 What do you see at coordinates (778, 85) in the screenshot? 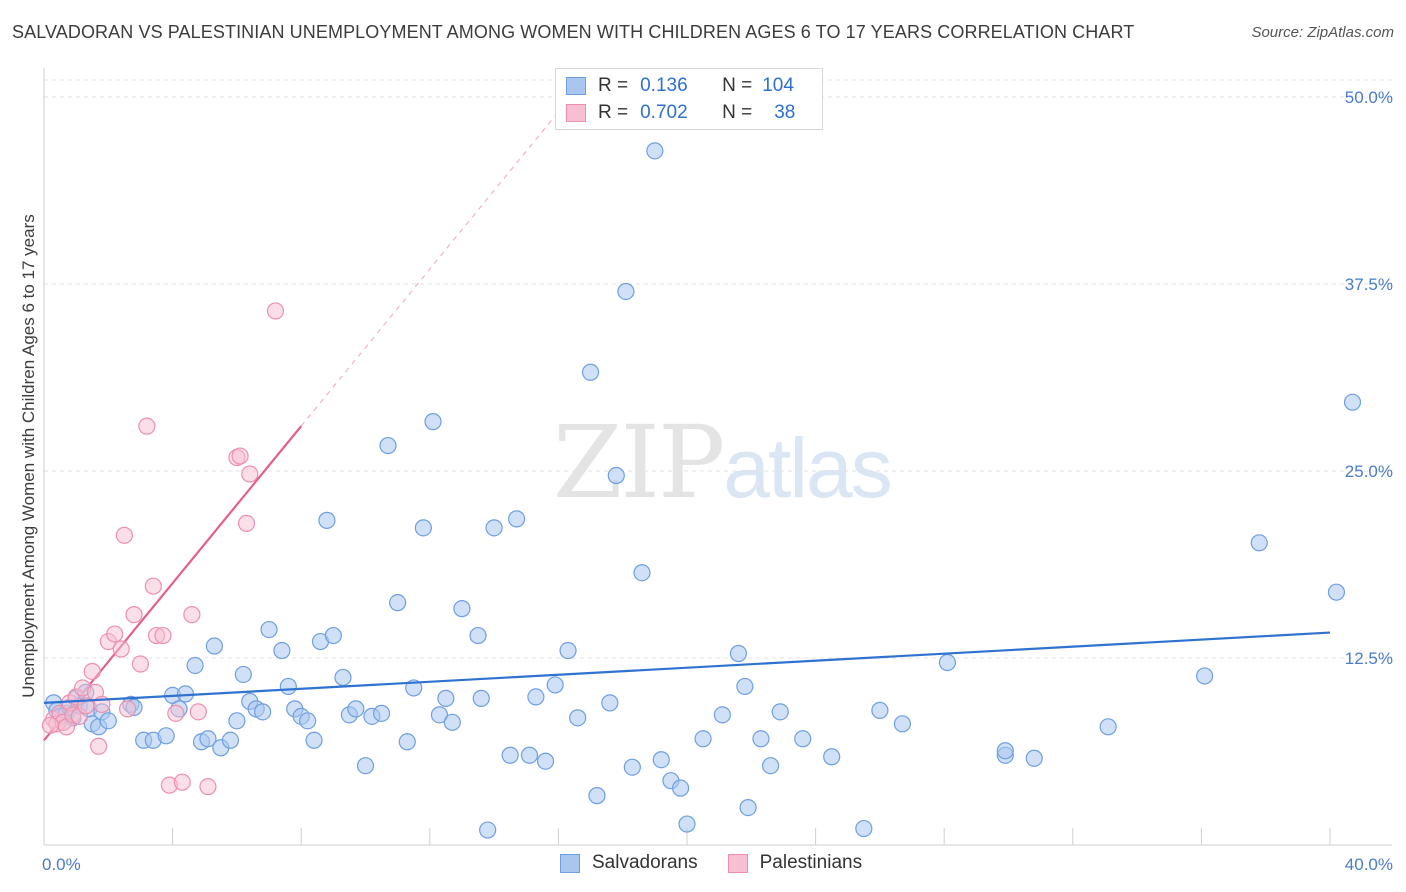
I see `n-value: 104` at bounding box center [778, 85].